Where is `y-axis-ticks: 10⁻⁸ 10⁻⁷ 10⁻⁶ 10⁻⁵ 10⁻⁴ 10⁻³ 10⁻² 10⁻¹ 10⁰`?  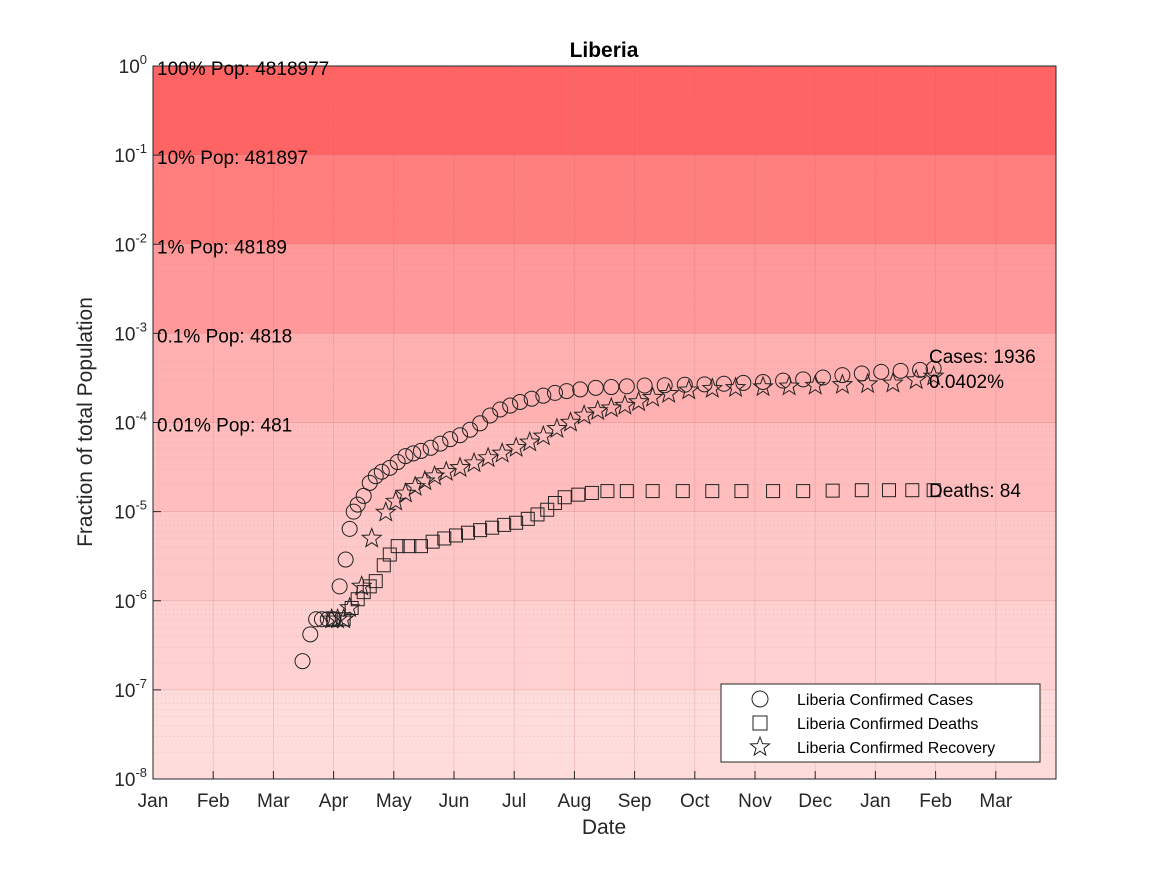 y-axis-ticks: 10⁻⁸ 10⁻⁷ 10⁻⁶ 10⁻⁵ 10⁻⁴ 10⁻³ 10⁻² 10⁻¹ 10⁰ is located at coordinates (137, 421).